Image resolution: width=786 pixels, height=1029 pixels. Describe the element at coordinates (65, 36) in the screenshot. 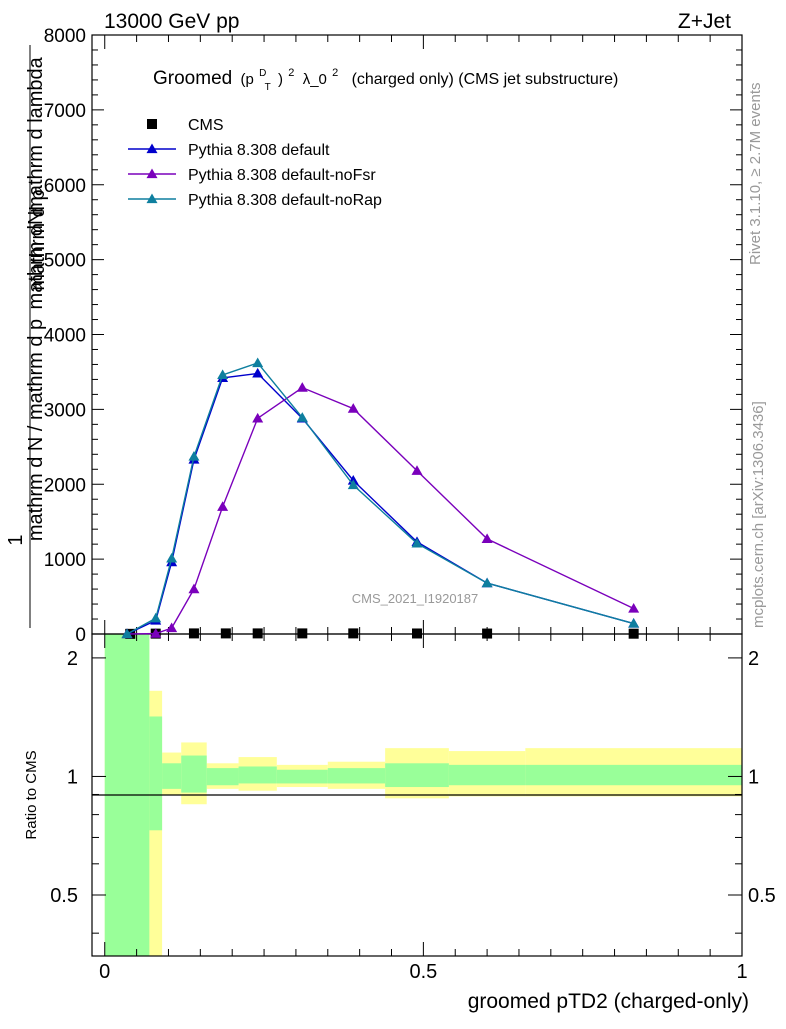

I see `main-y-tick-label: 8000` at that location.